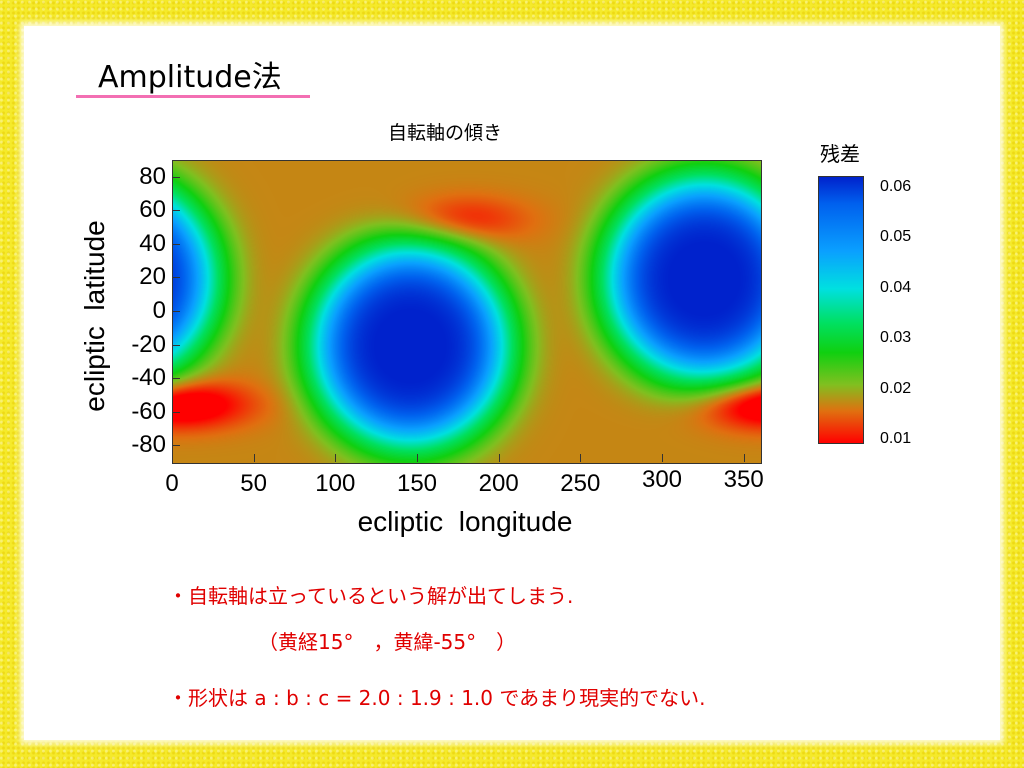 Image resolution: width=1024 pixels, height=768 pixels. Describe the element at coordinates (193, 96) in the screenshot. I see `title-underline` at that location.